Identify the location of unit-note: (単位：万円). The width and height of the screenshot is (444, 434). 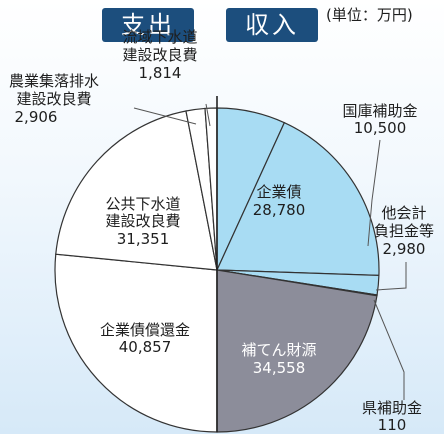
(369, 15).